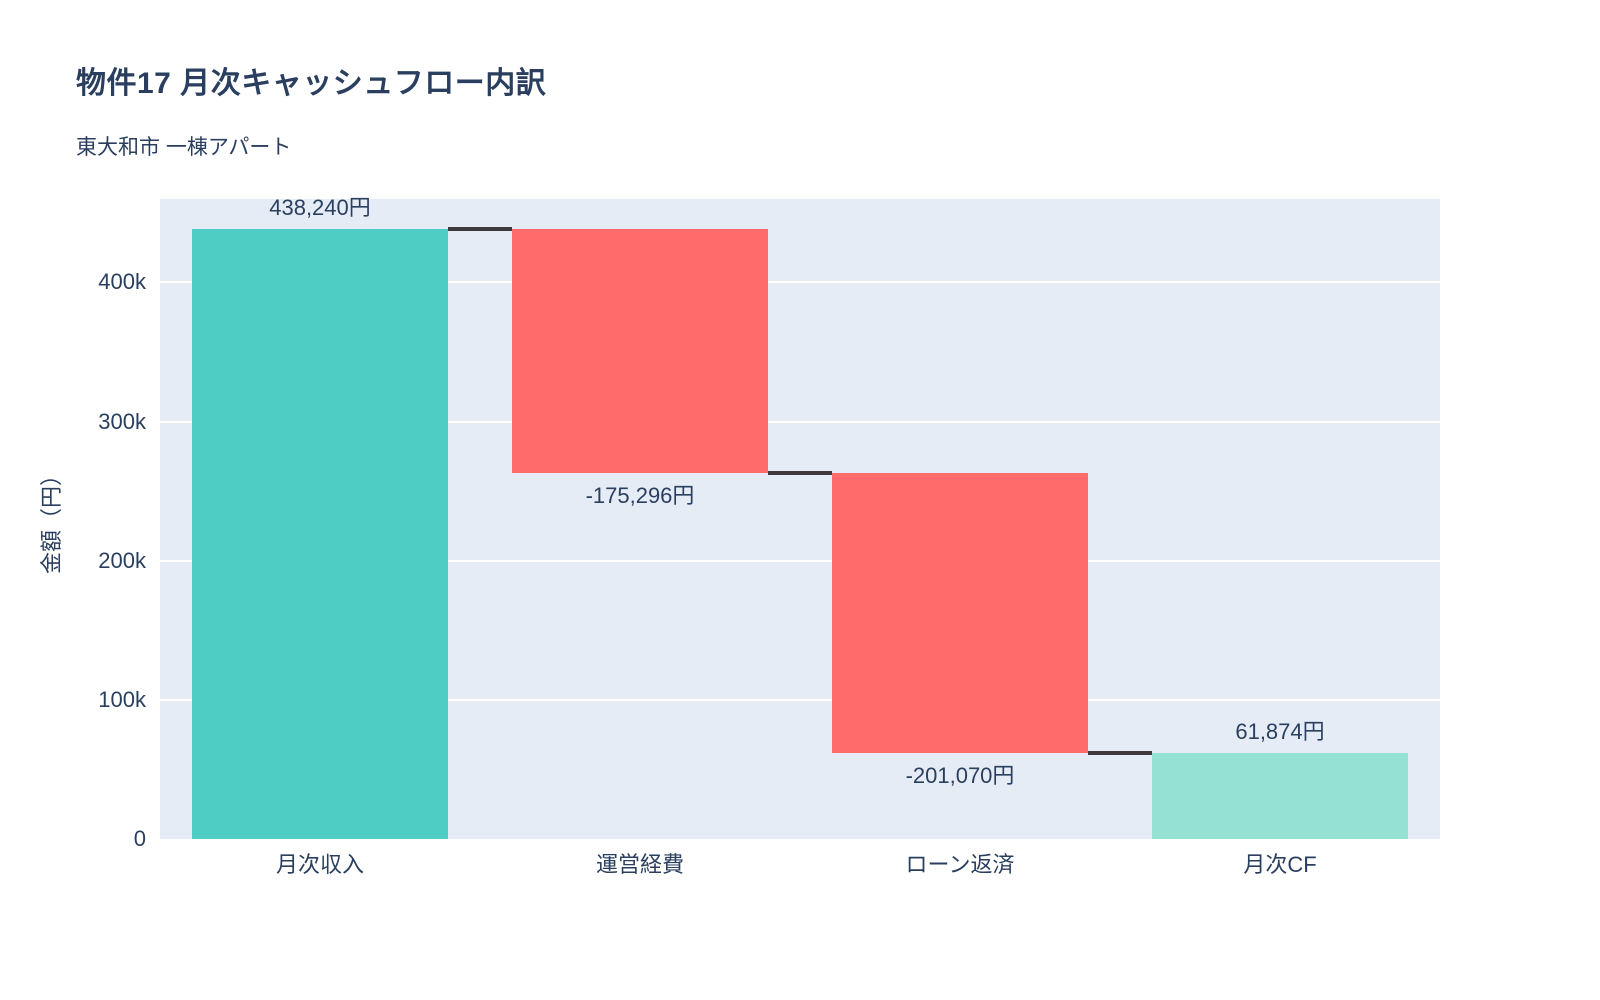  I want to click on chart-subtitle: 東大和市 一棟アパート, so click(184, 147).